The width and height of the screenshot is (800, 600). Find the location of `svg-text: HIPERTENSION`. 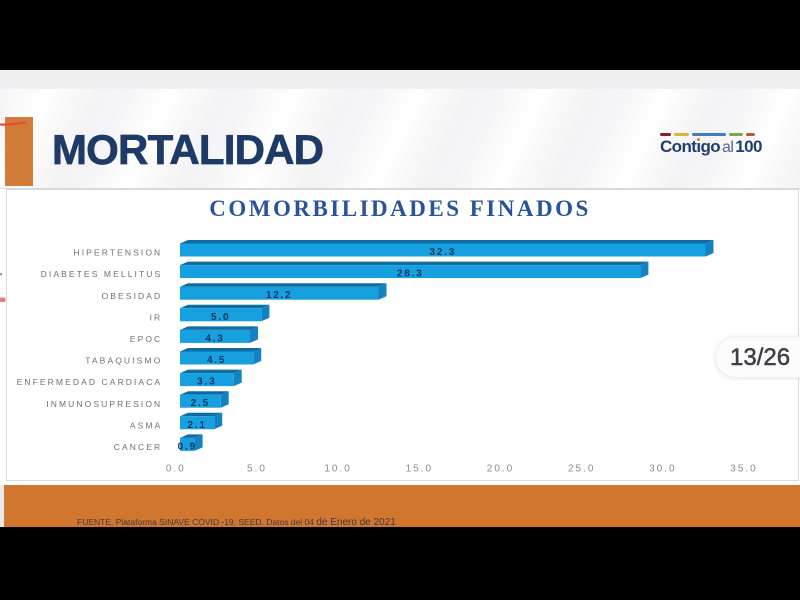

svg-text: HIPERTENSION is located at coordinates (117, 253).